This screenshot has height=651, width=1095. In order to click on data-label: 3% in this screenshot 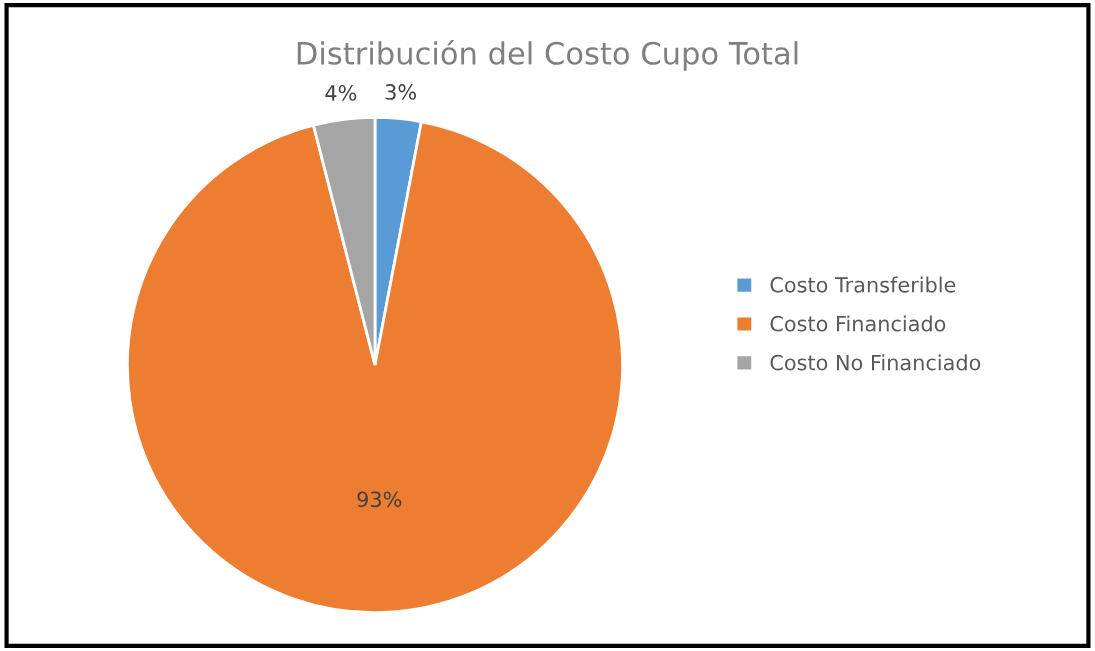, I will do `click(401, 92)`.